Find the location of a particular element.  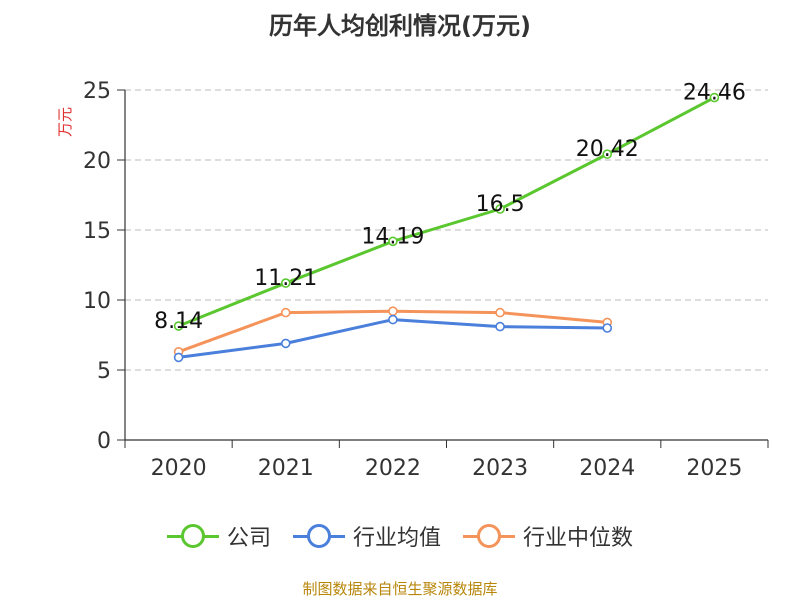

data-label-2023: 16.5 is located at coordinates (500, 204).